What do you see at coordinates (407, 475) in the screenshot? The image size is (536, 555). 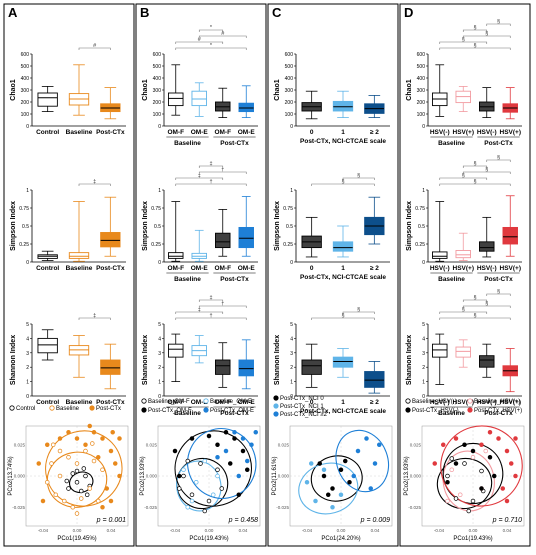 I see `y-axis-label: PCo2(13.93%)` at bounding box center [407, 475].